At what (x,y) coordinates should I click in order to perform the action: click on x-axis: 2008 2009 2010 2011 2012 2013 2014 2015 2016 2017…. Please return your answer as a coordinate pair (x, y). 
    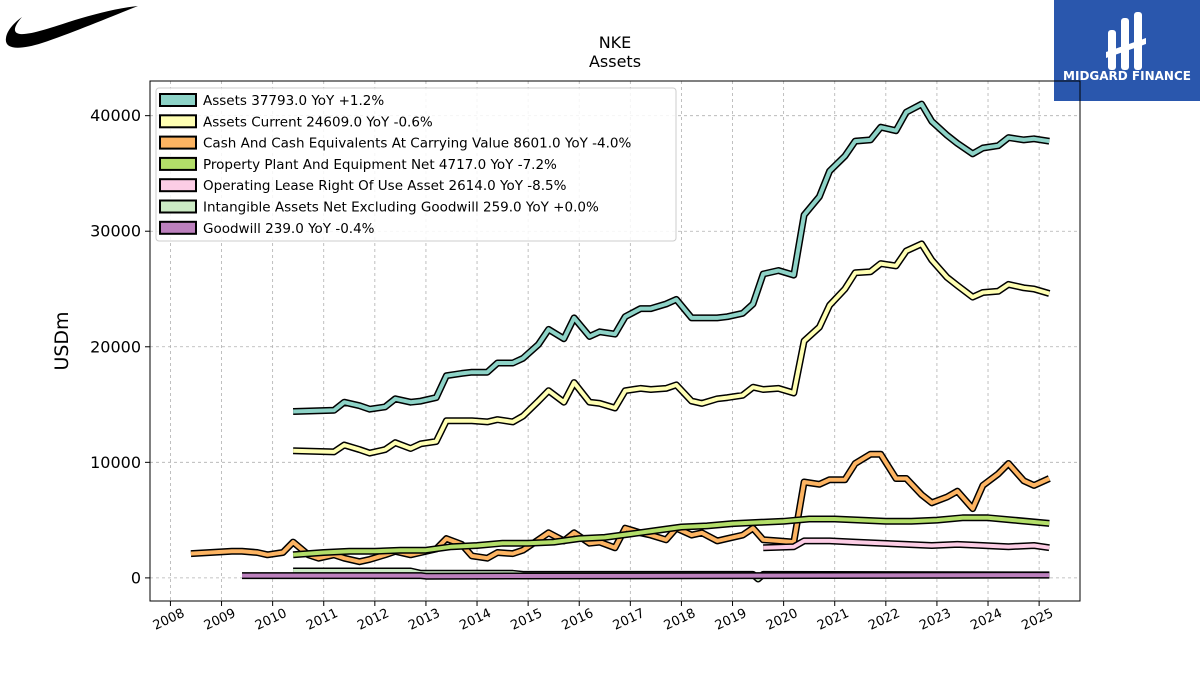
    Looking at the image, I should click on (603, 617).